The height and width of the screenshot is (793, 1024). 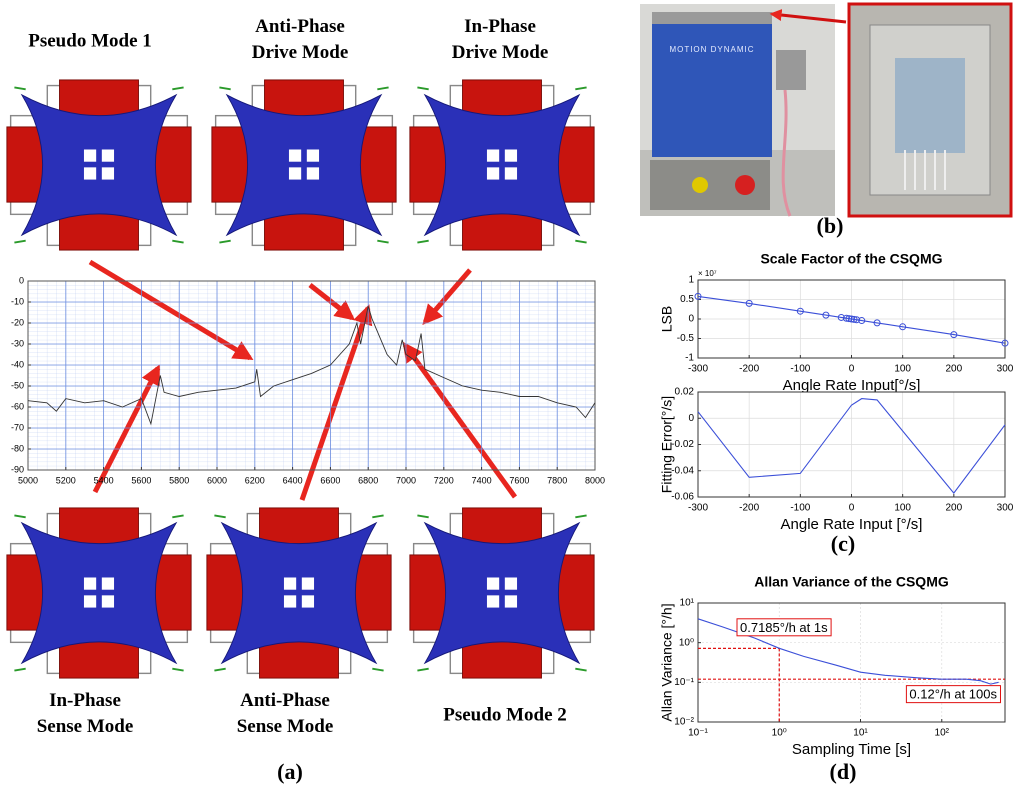 I want to click on y-tick-label: -0.02, so click(x=682, y=444).